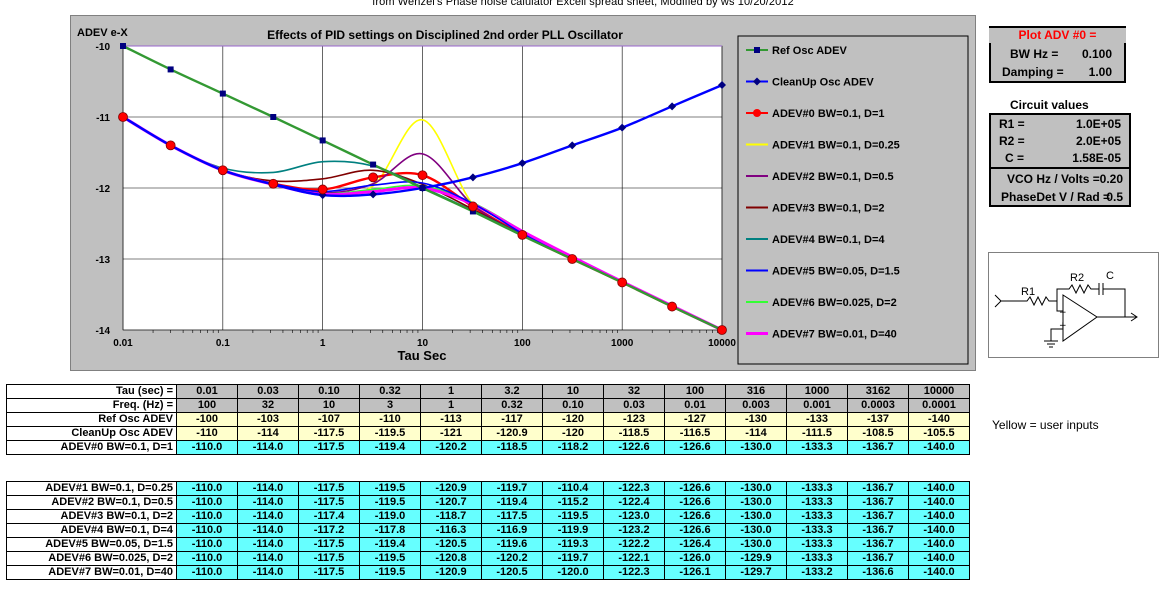  What do you see at coordinates (329, 419) in the screenshot?
I see `table-cell: -107` at bounding box center [329, 419].